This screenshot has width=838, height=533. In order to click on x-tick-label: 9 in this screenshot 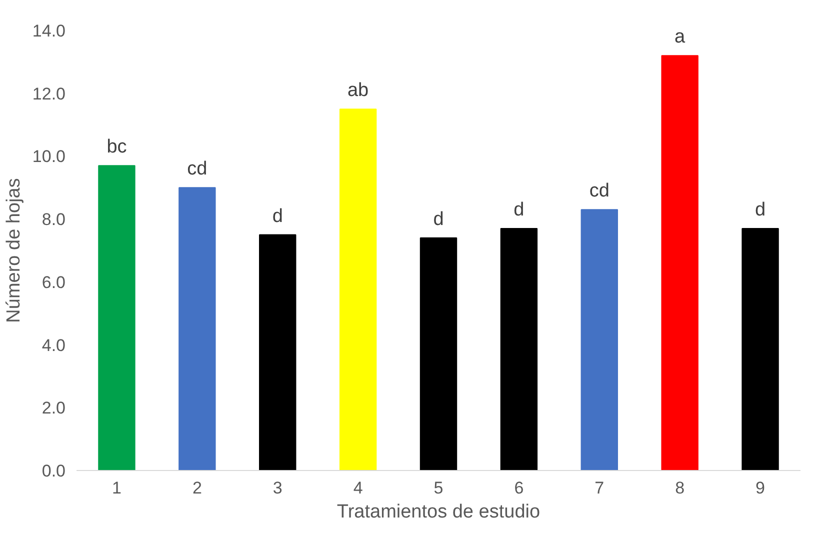, I will do `click(761, 488)`.